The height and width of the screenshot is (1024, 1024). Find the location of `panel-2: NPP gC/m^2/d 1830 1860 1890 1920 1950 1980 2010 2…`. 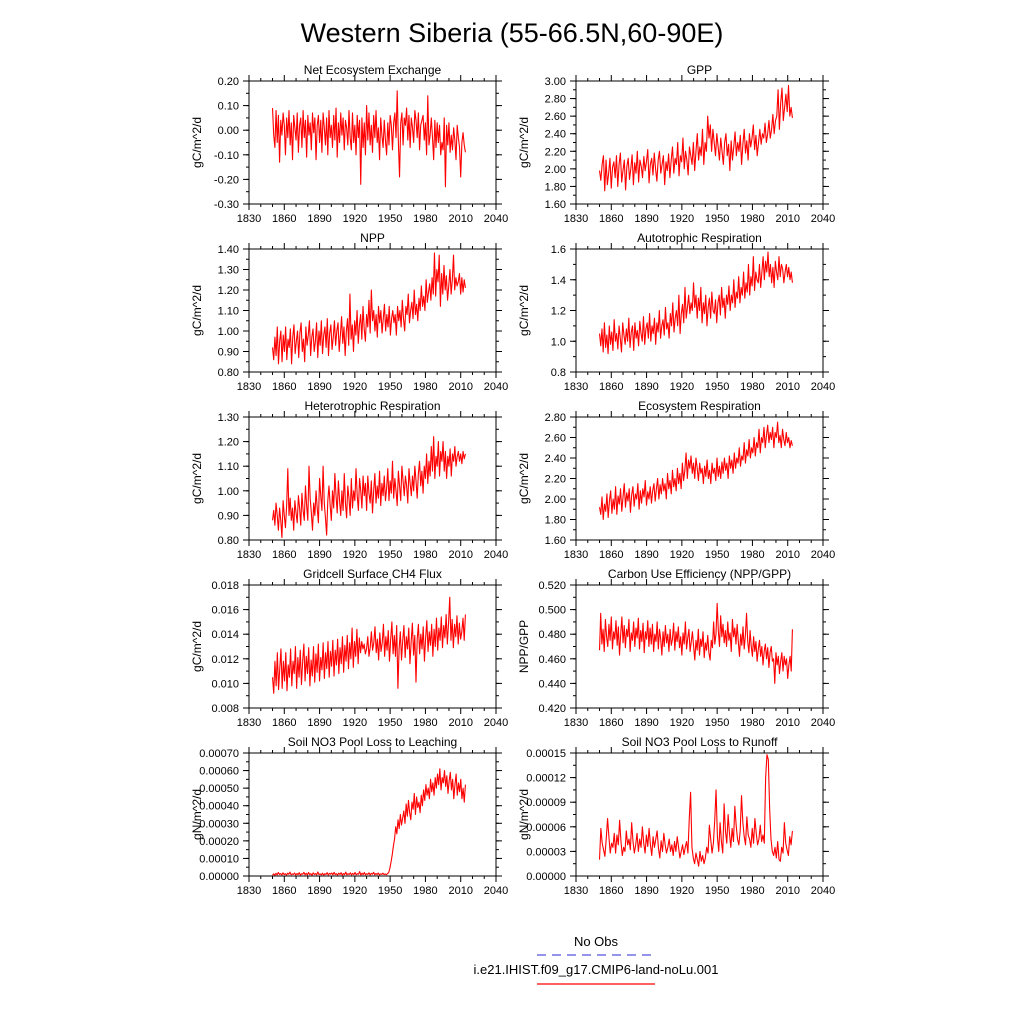

panel-2: NPP gC/m^2/d 1830 1860 1890 1920 1950 1980 2010 2… is located at coordinates (349, 312).